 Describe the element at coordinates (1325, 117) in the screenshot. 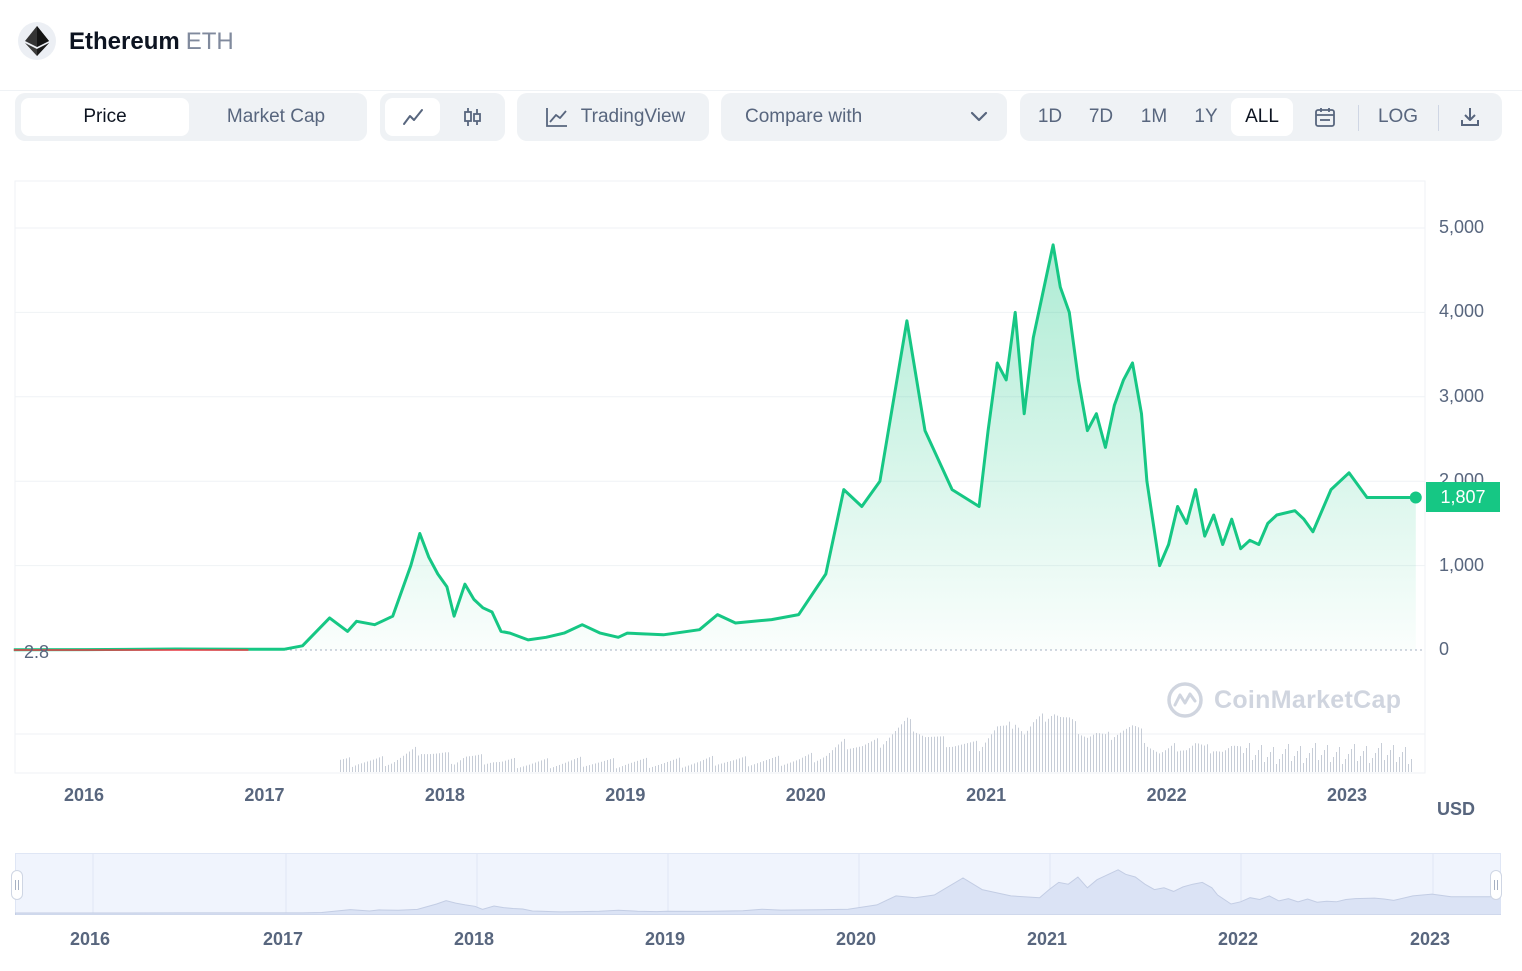

I see `calendar-button` at that location.